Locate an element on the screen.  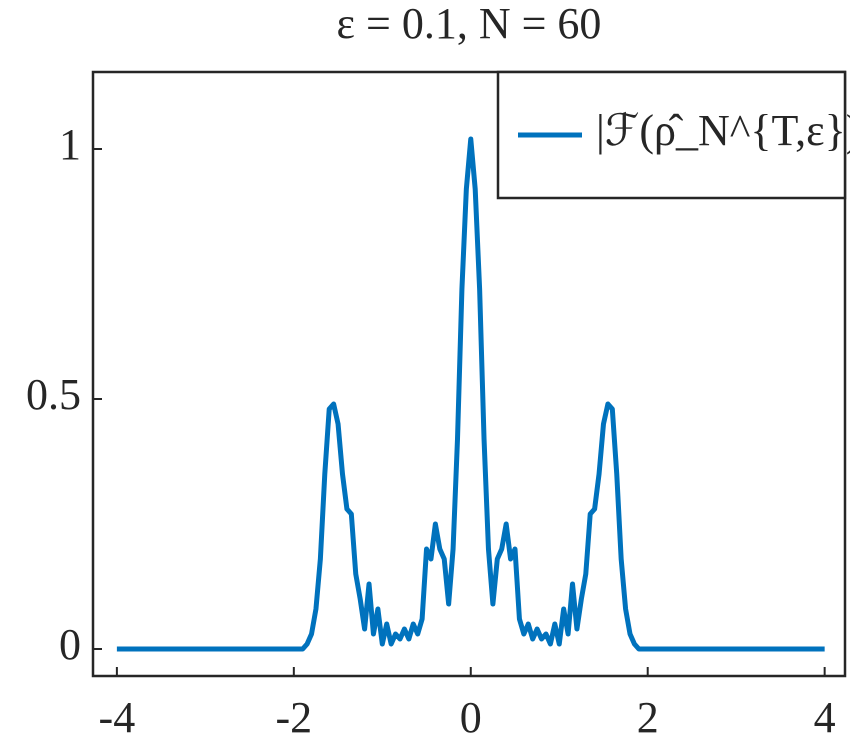
y-tick-label: 0.5 is located at coordinates (53, 394).